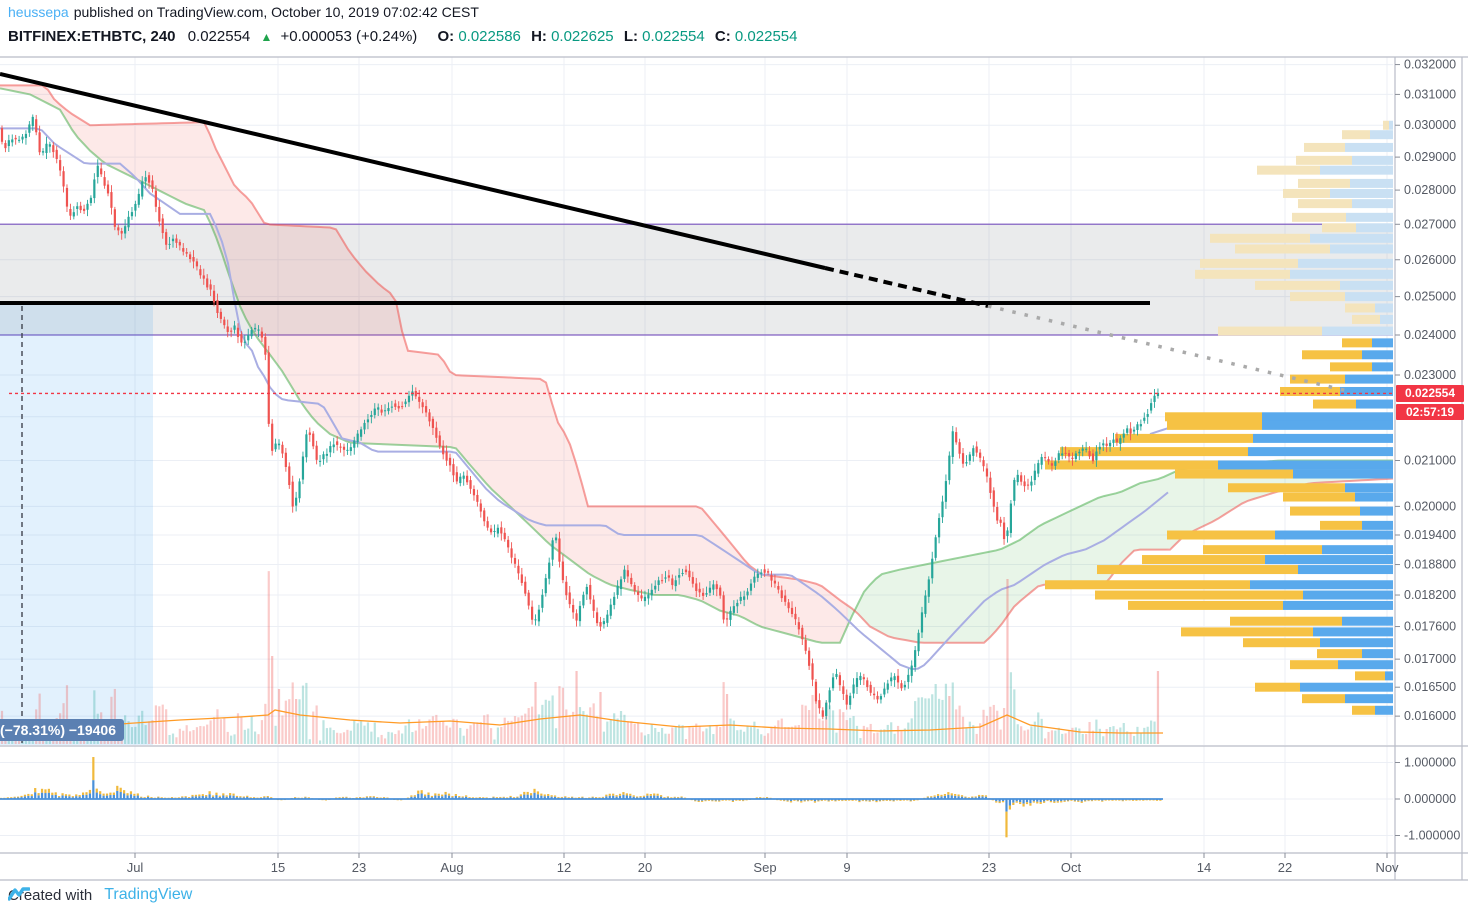 Image resolution: width=1468 pixels, height=913 pixels. What do you see at coordinates (100, 895) in the screenshot?
I see `footer-attribution: Created with TradingView` at bounding box center [100, 895].